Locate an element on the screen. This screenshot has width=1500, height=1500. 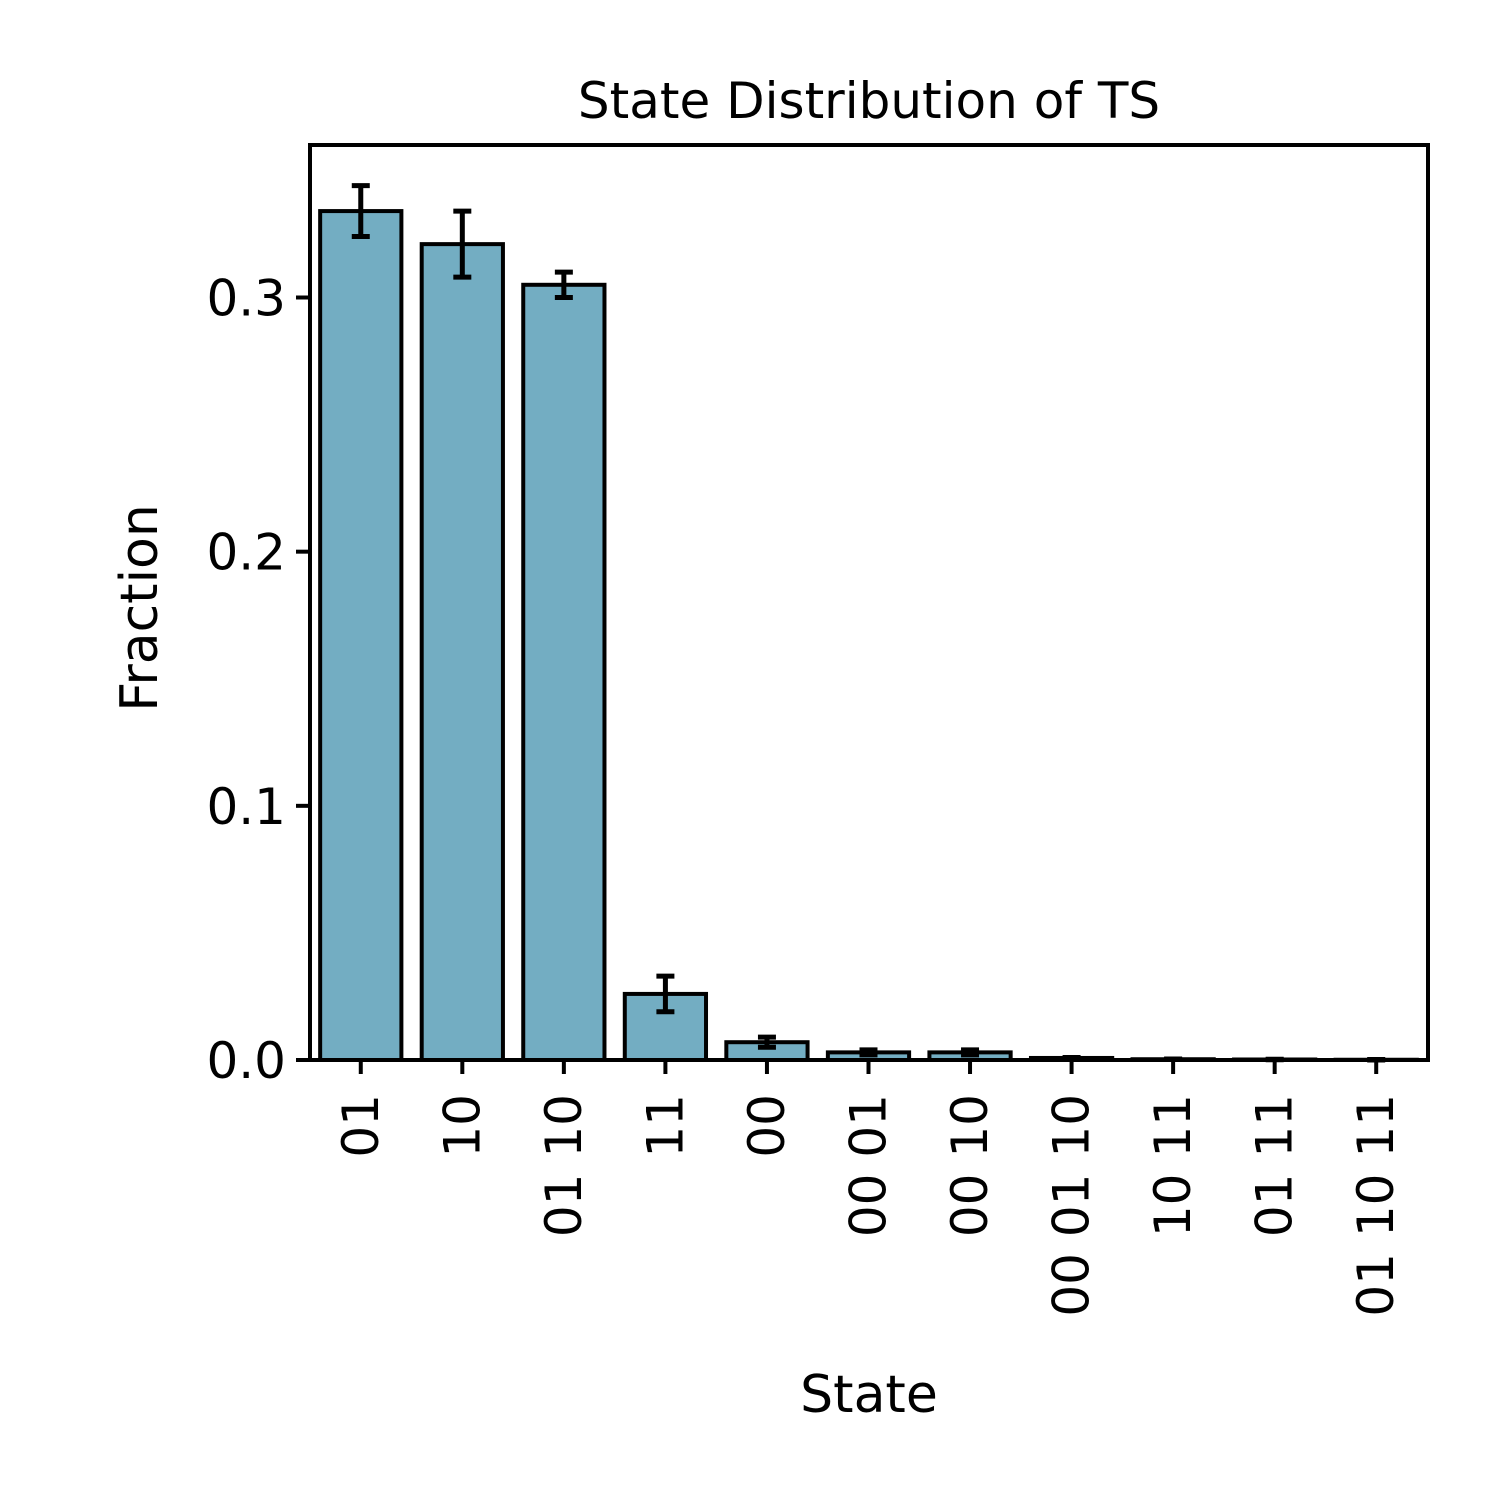
x-tick-label-7: 00 01 10 is located at coordinates (1072, 1205).